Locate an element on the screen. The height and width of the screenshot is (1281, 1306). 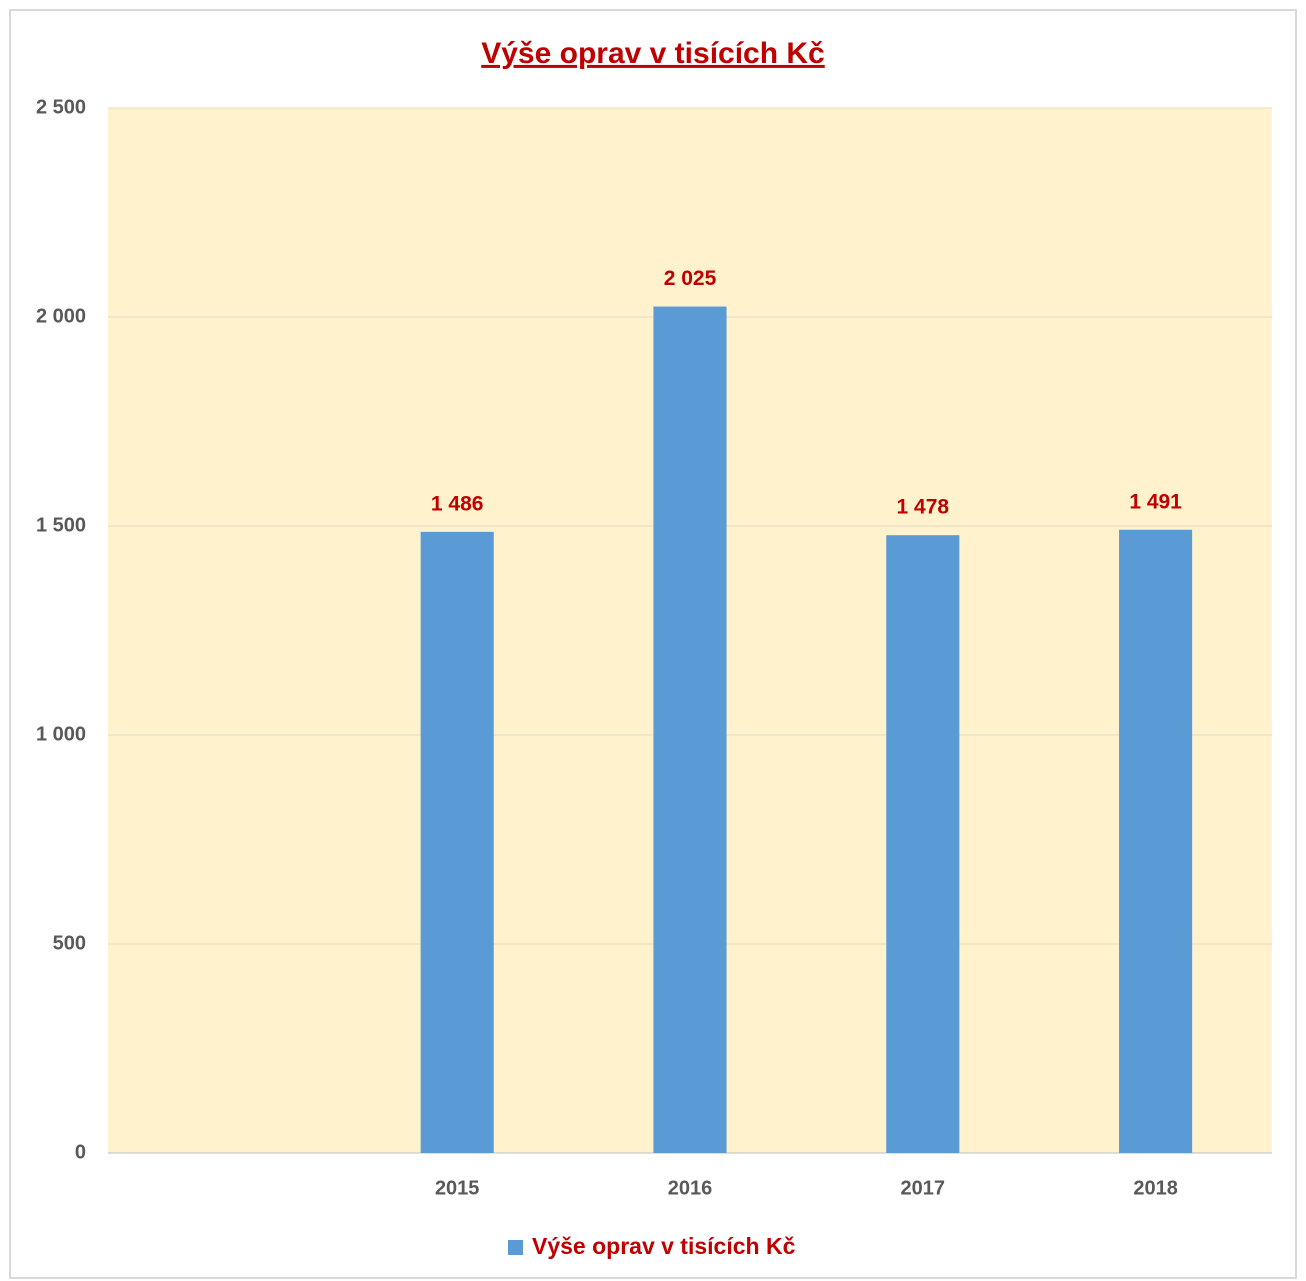
chart-title: Výše oprav v tisících Kč is located at coordinates (653, 53).